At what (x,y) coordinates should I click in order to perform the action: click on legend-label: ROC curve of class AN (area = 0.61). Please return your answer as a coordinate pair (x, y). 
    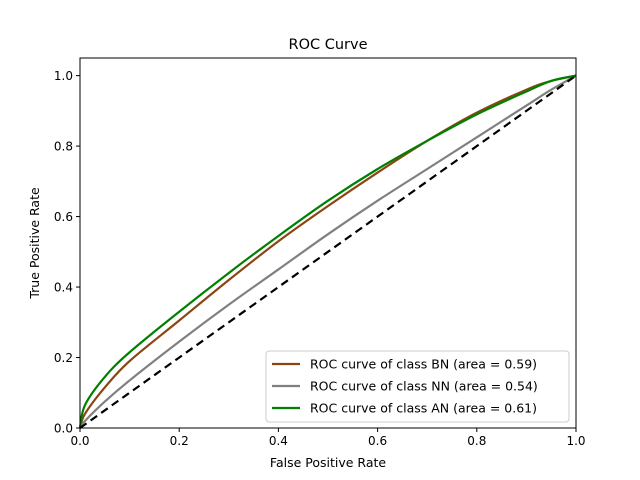
    Looking at the image, I should click on (423, 408).